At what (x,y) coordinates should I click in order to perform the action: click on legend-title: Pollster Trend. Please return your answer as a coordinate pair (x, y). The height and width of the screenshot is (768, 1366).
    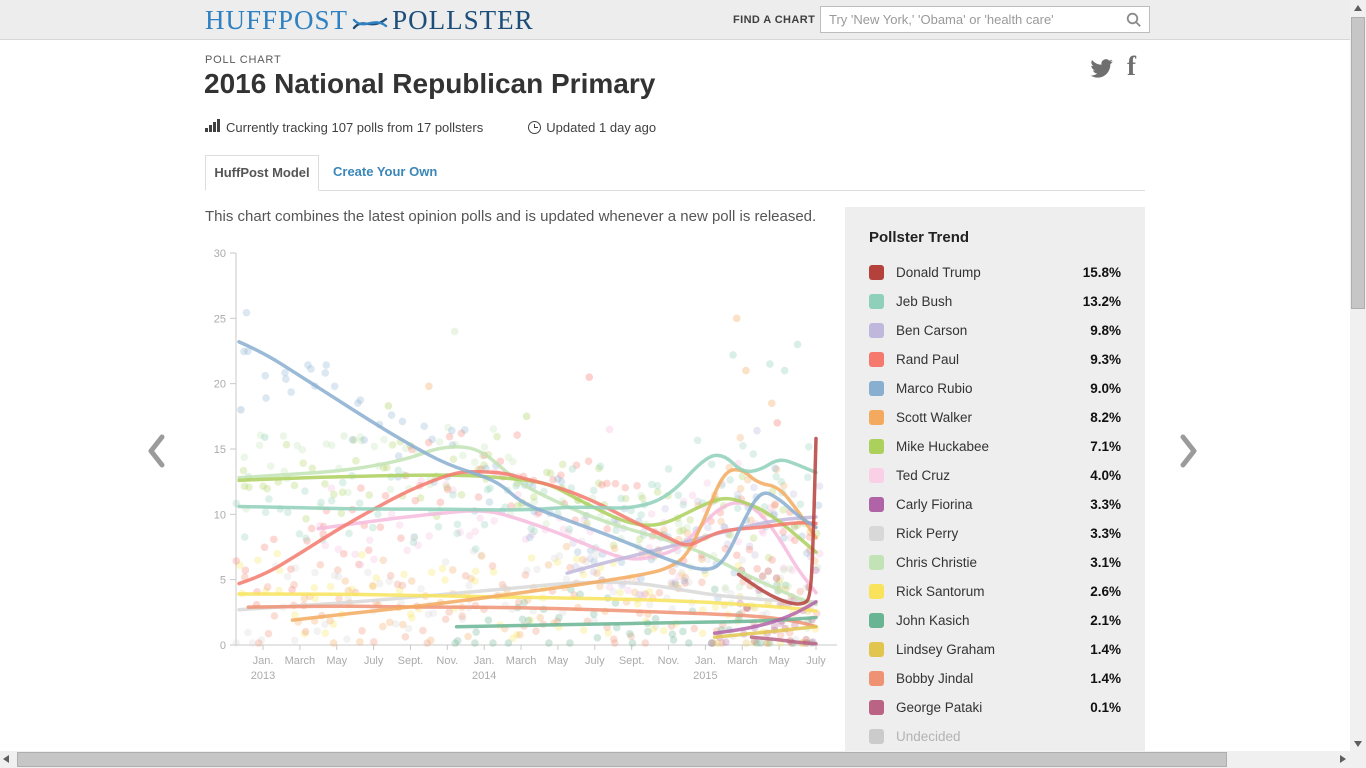
    Looking at the image, I should click on (919, 237).